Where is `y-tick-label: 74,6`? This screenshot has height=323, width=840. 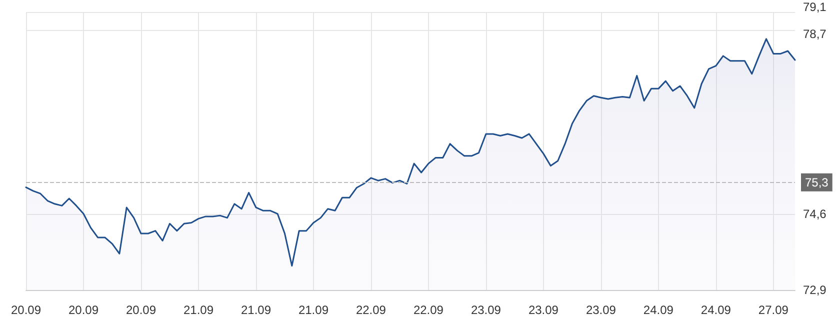
y-tick-label: 74,6 is located at coordinates (815, 213).